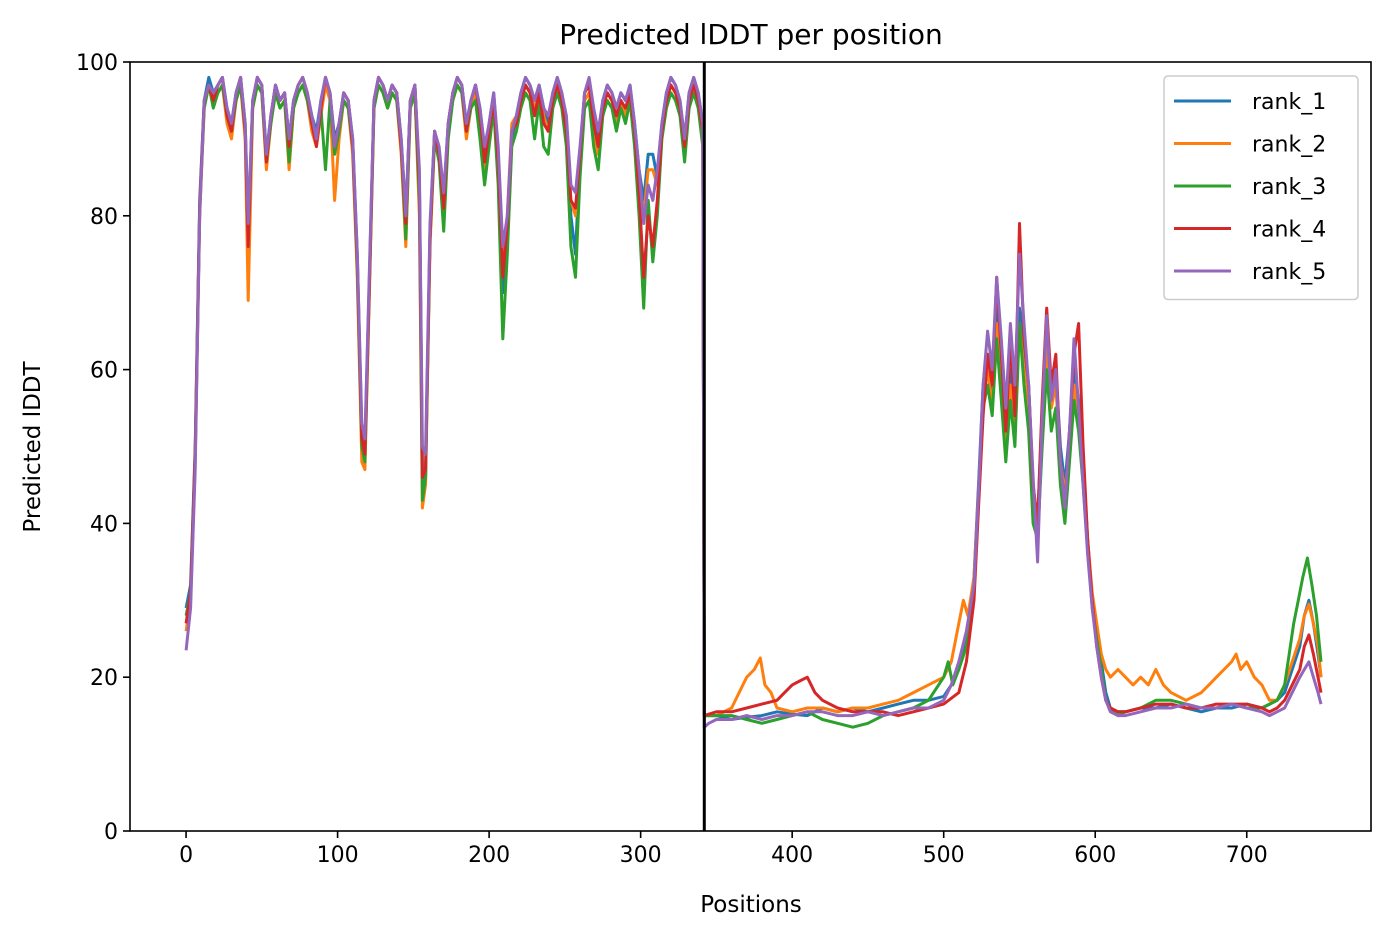 This screenshot has height=943, width=1391. What do you see at coordinates (1289, 187) in the screenshot?
I see `legend-label: rank_3` at bounding box center [1289, 187].